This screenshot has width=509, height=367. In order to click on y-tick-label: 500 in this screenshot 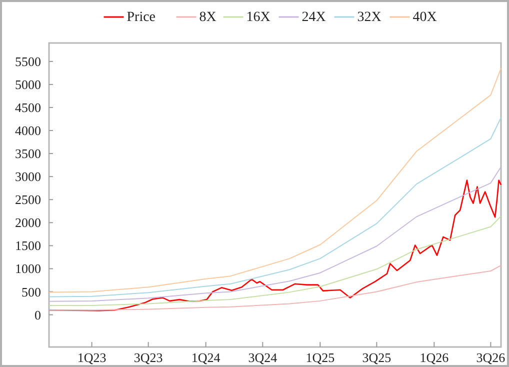, I will do `click(31, 292)`.